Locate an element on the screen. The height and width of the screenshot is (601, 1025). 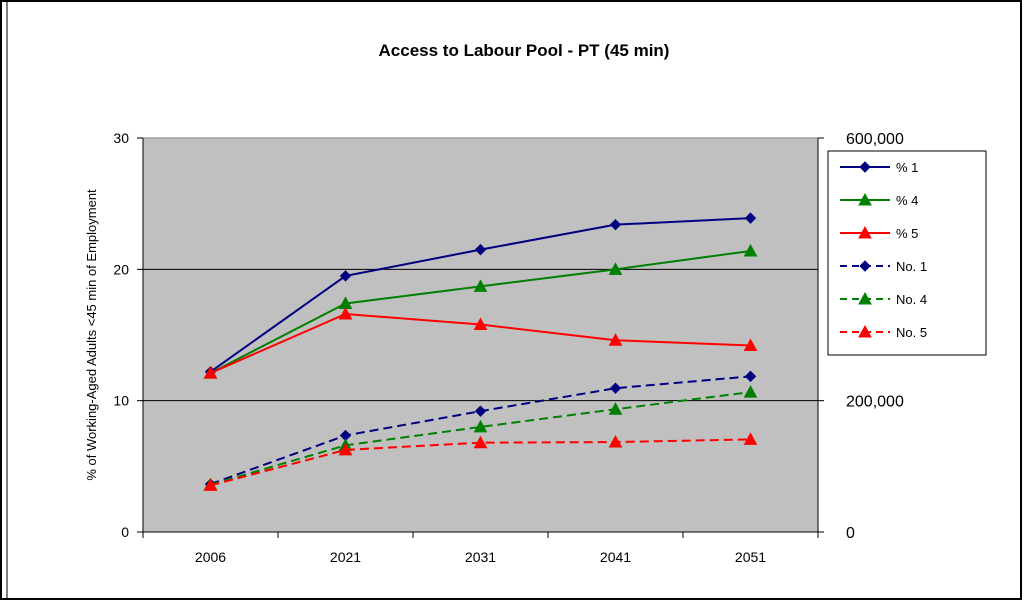
y-tick-label: 10 is located at coordinates (121, 401).